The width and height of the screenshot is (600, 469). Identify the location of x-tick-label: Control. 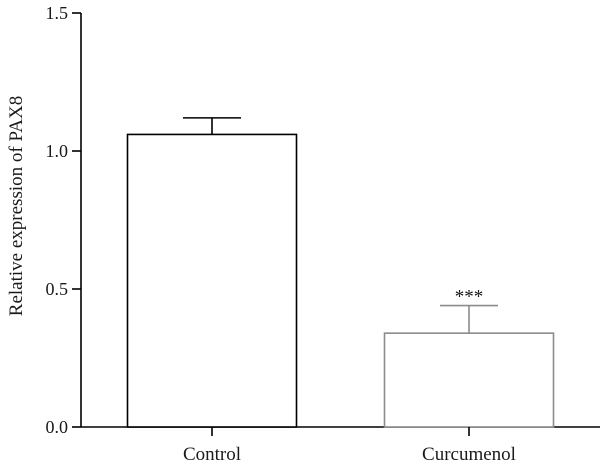
(212, 454).